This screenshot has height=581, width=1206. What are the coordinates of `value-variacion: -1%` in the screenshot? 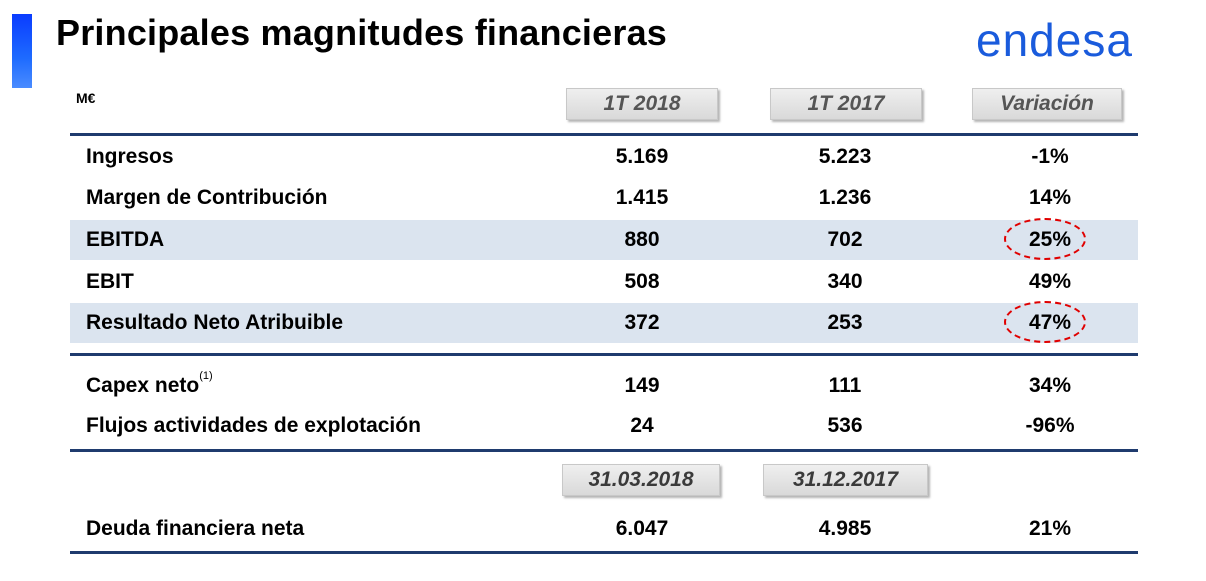 It's located at (1050, 156).